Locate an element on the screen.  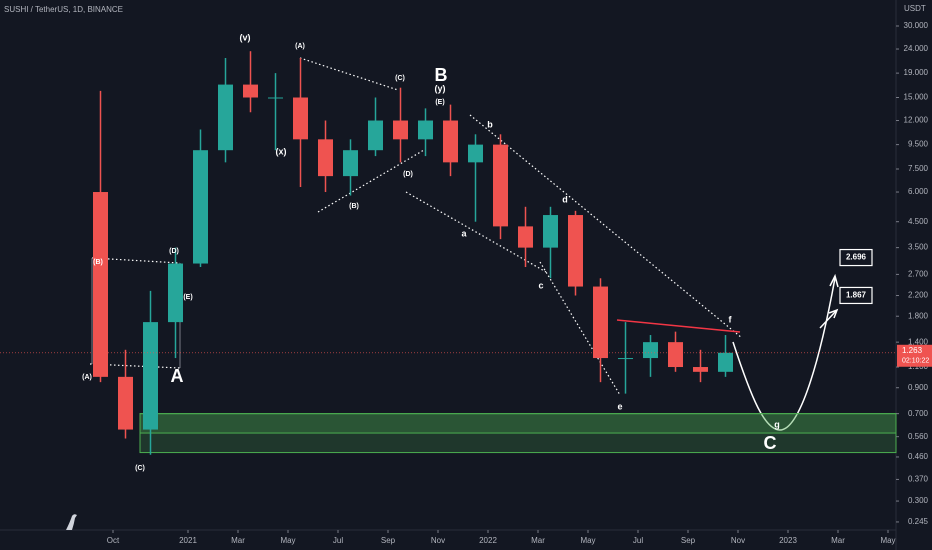
wave-label: d is located at coordinates (565, 199).